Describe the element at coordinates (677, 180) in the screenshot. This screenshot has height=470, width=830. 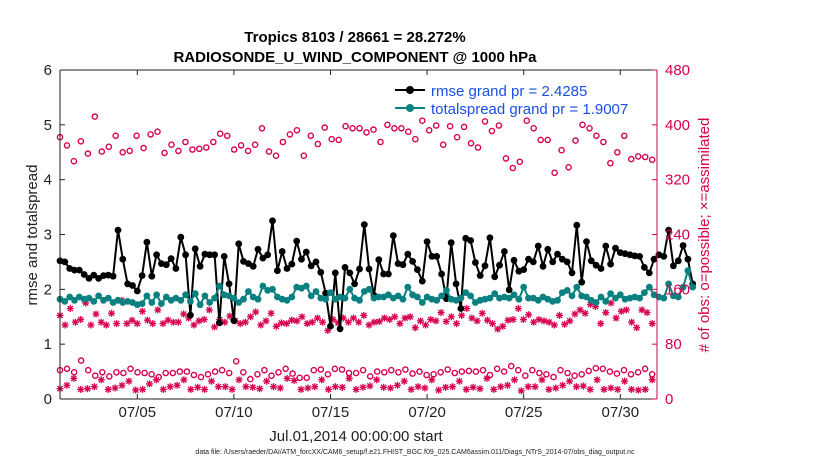
I see `y-right-tick-label: 320` at that location.